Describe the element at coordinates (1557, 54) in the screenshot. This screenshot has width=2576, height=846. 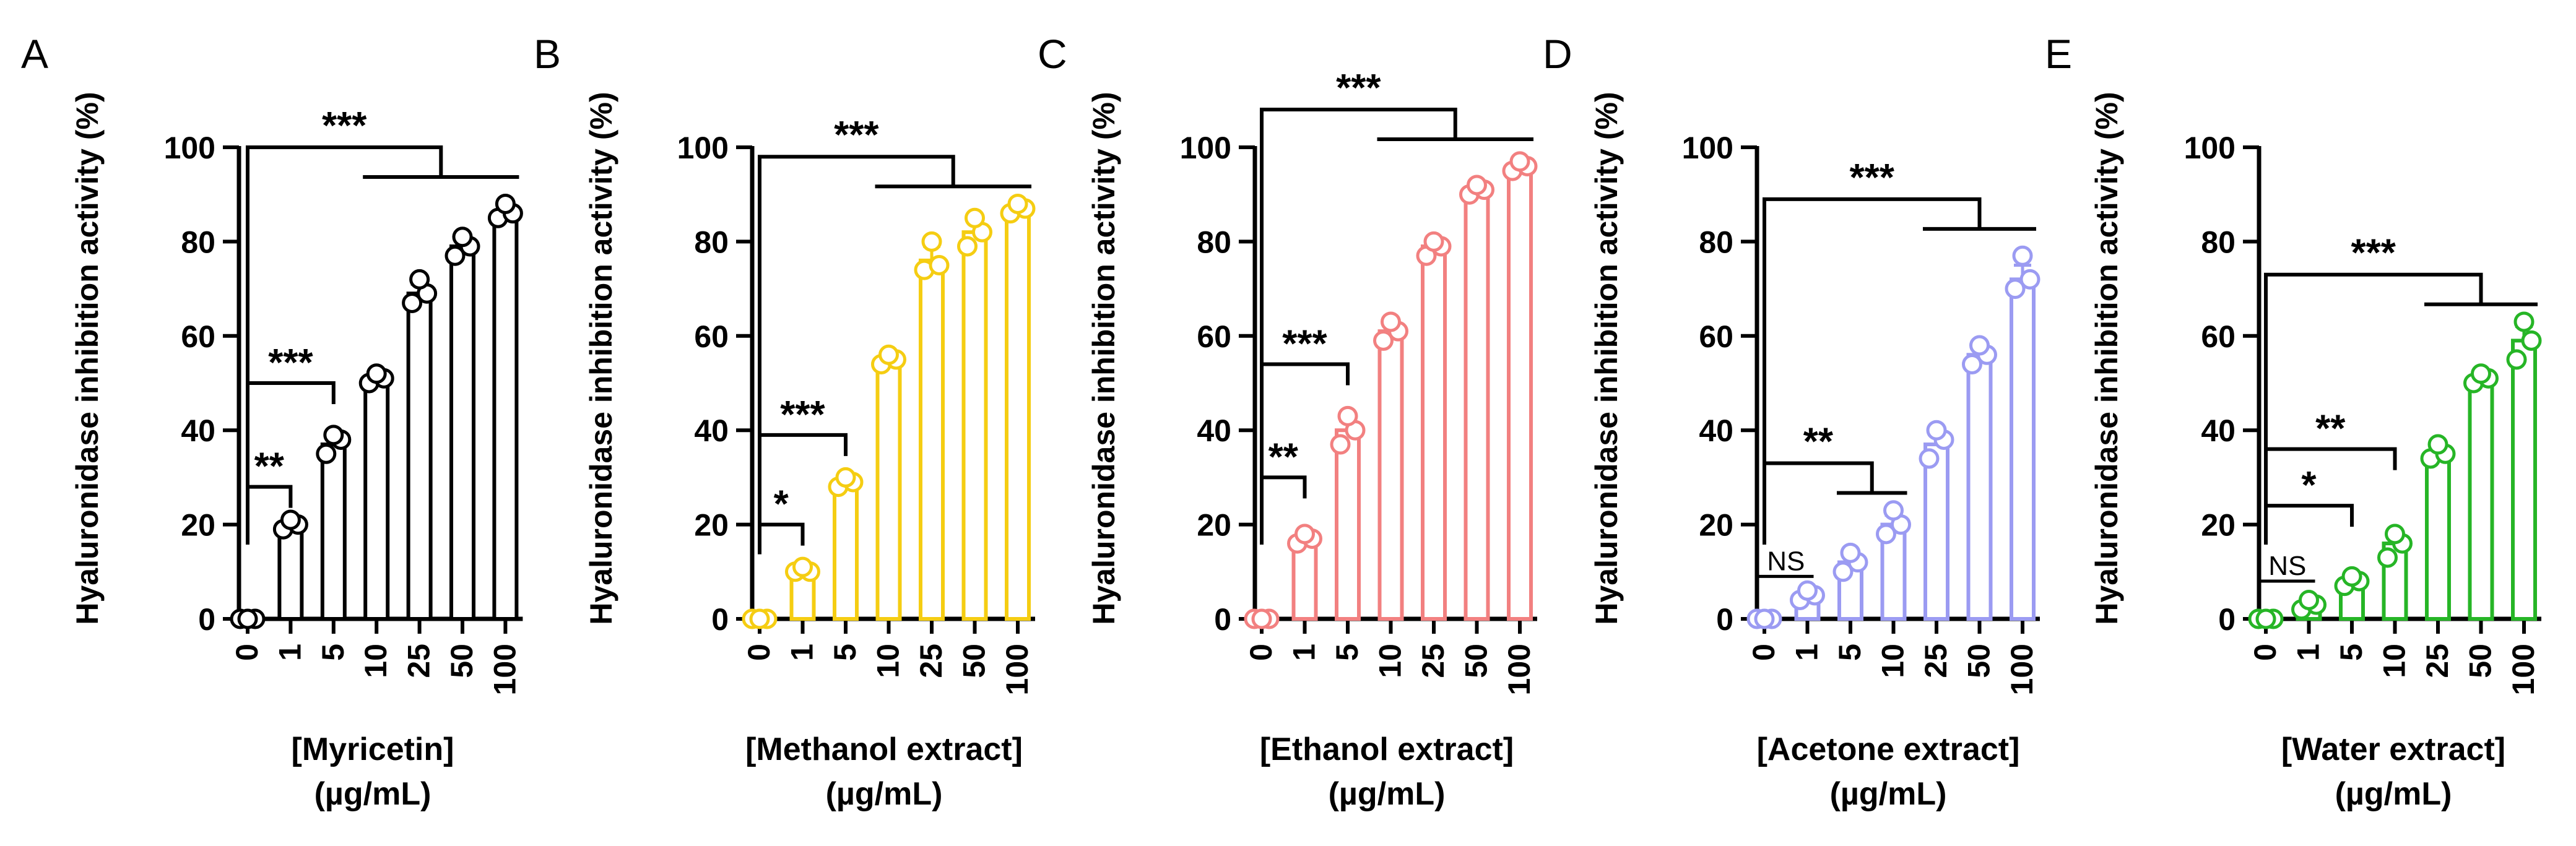
I see `panel-letter: D` at that location.